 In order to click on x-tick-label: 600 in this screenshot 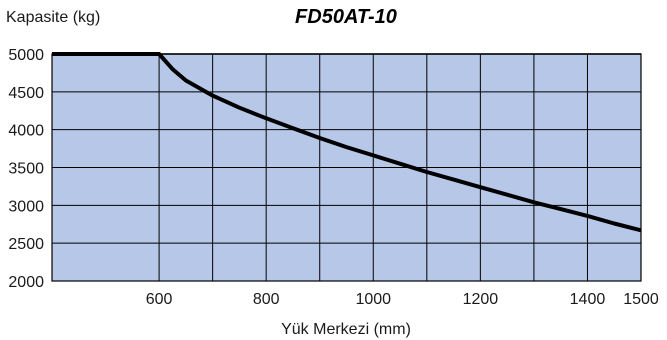, I will do `click(159, 299)`.